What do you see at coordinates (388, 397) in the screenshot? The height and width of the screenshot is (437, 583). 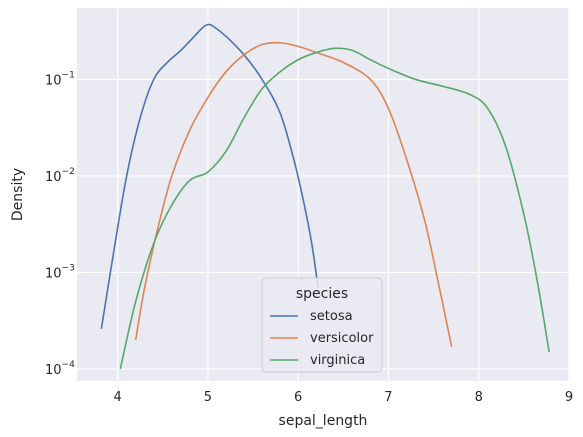 I see `x-tick-label: 7` at bounding box center [388, 397].